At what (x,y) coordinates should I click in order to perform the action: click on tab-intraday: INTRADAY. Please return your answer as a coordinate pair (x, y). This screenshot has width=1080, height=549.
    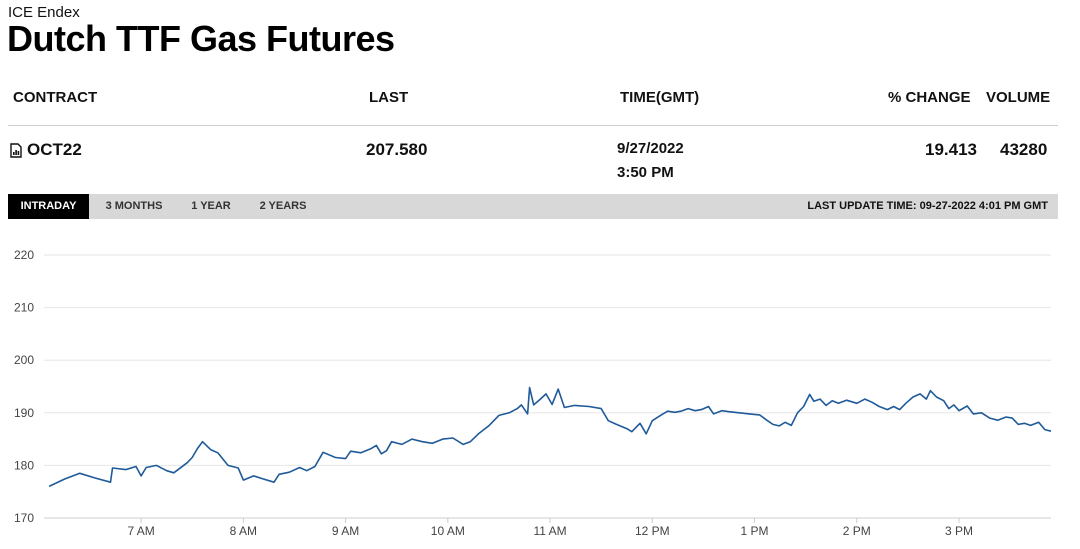
    Looking at the image, I should click on (48, 206).